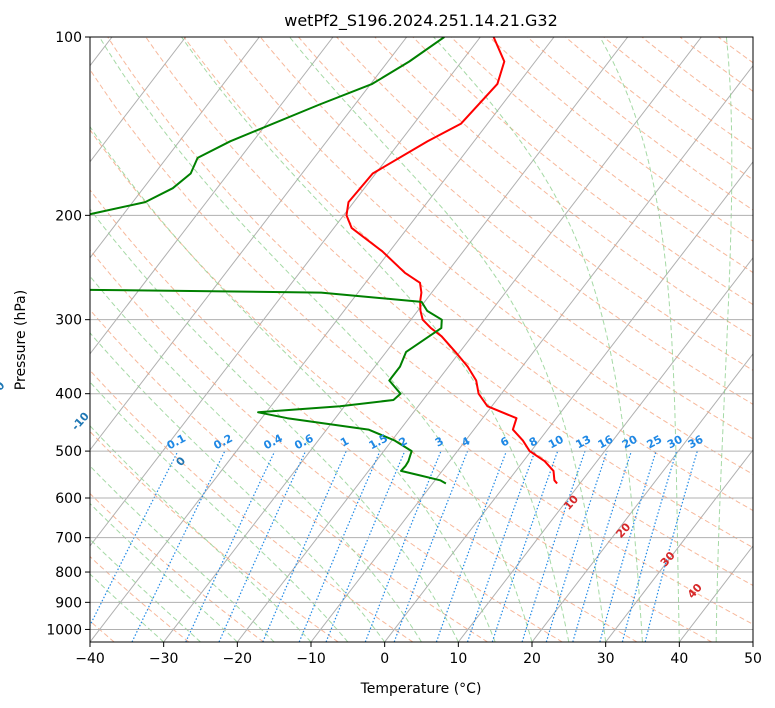 The image size is (775, 708). I want to click on y-tick-label: 200, so click(68, 216).